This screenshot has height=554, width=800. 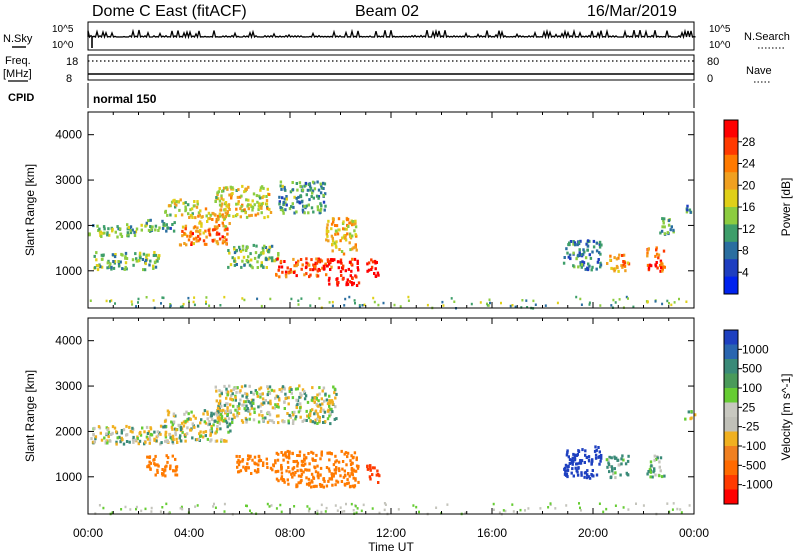 What do you see at coordinates (189, 533) in the screenshot?
I see `x-tick-label: 04:00` at bounding box center [189, 533].